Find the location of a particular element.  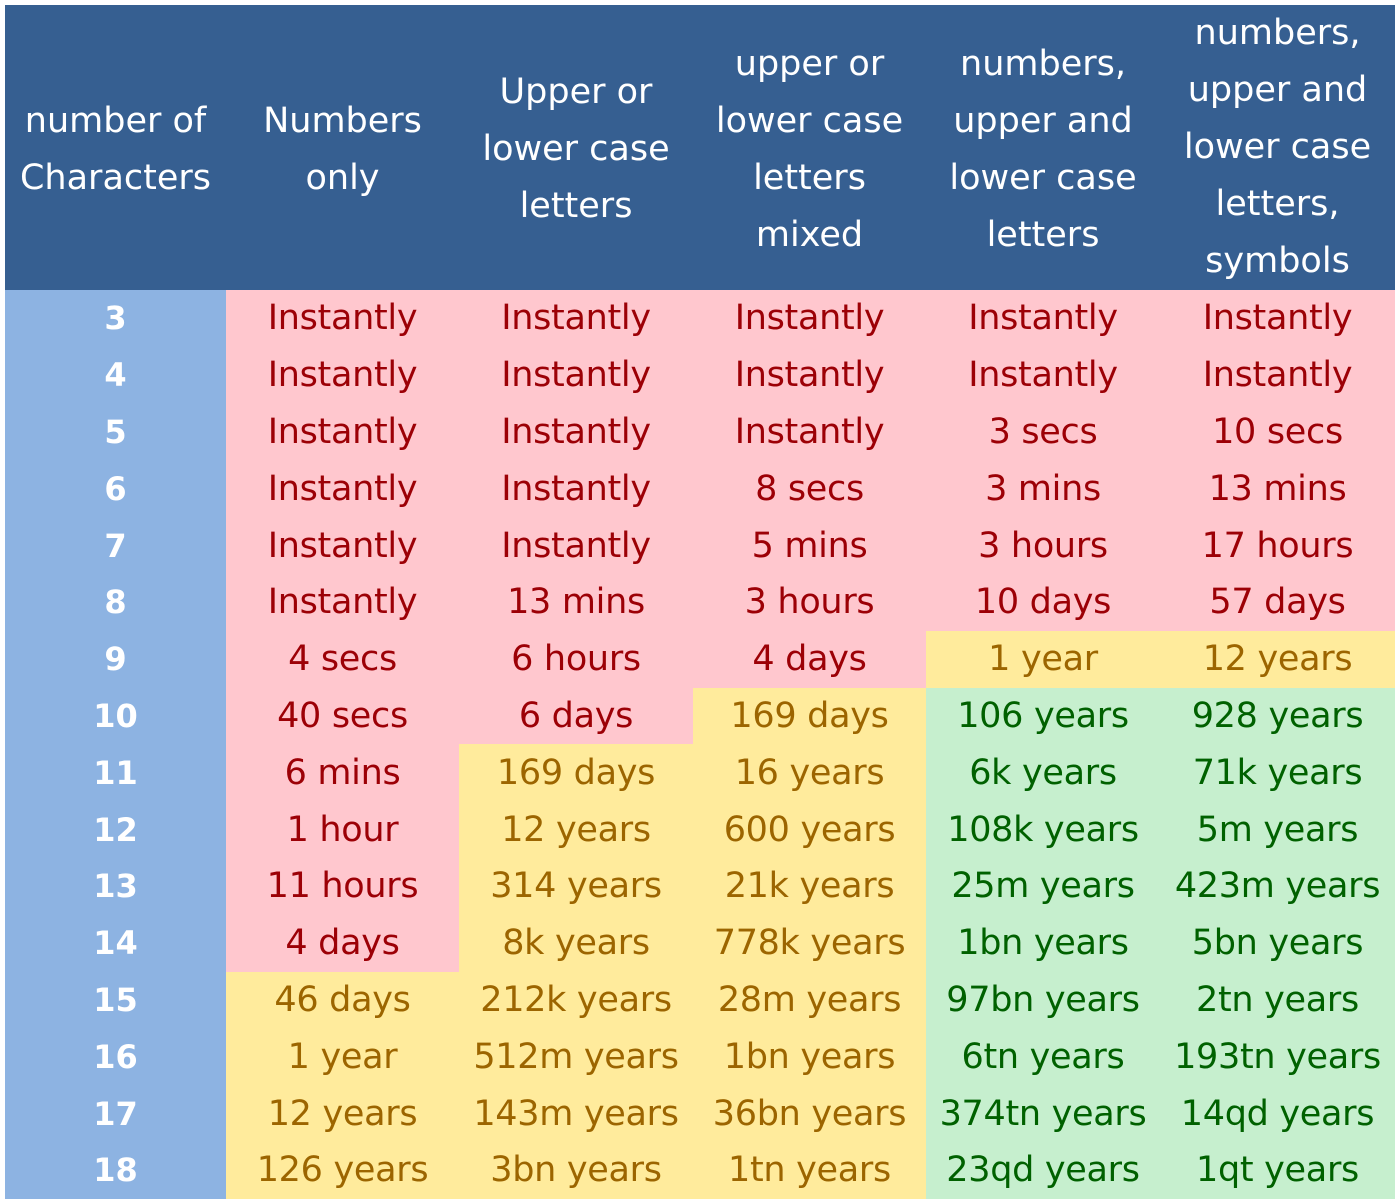

table-cell: 8 secs is located at coordinates (809, 489).